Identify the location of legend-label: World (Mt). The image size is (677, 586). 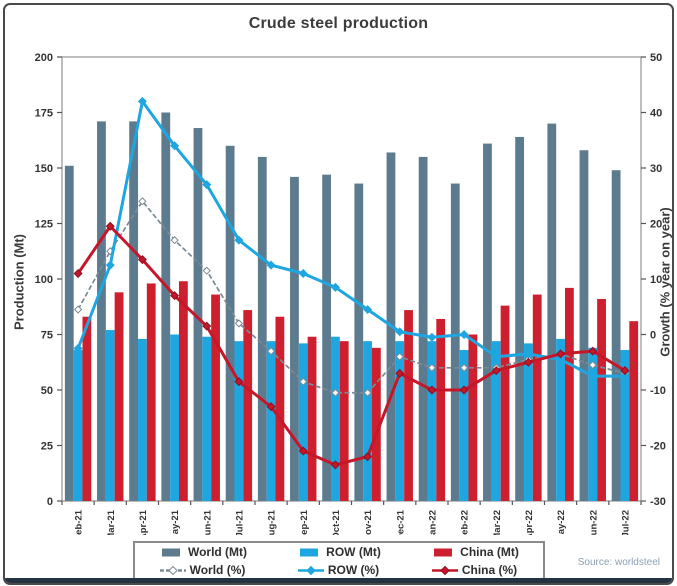
(217, 552).